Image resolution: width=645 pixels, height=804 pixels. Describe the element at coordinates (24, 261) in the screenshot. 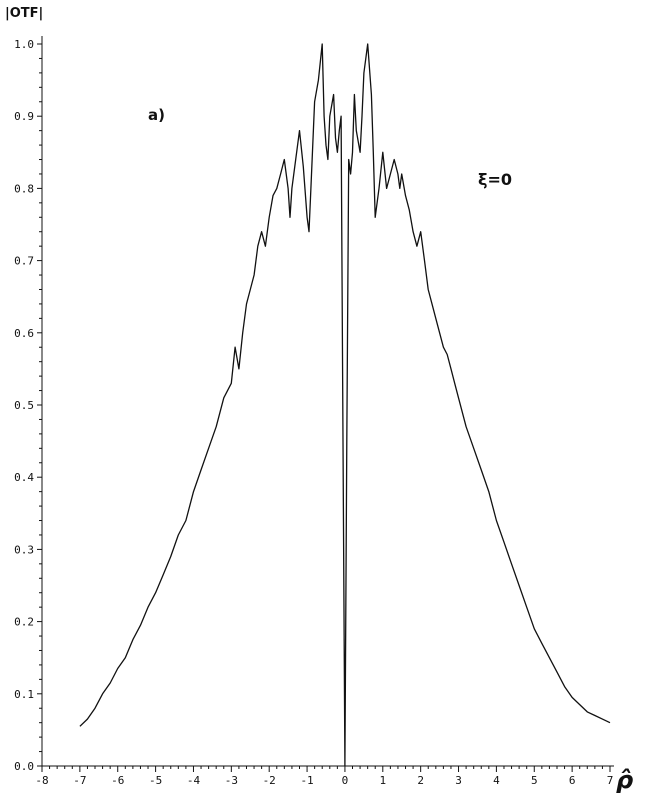

I see `y-tick-label: 0.7` at that location.